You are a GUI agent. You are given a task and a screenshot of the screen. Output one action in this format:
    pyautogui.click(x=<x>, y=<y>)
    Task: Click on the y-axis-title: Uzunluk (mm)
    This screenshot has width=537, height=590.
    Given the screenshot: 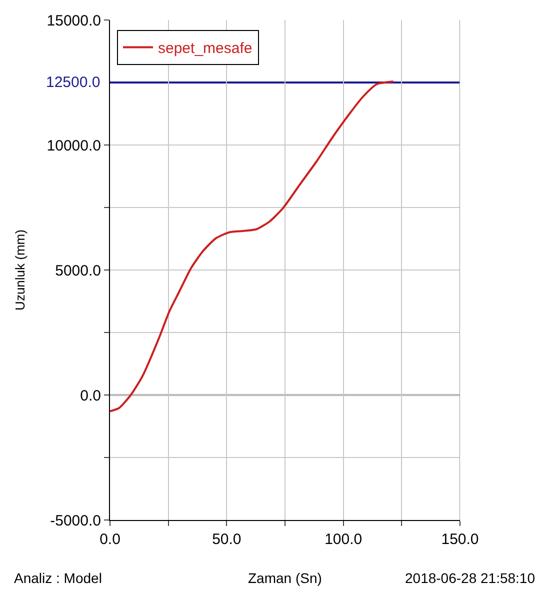 What is the action you would take?
    pyautogui.click(x=20, y=270)
    